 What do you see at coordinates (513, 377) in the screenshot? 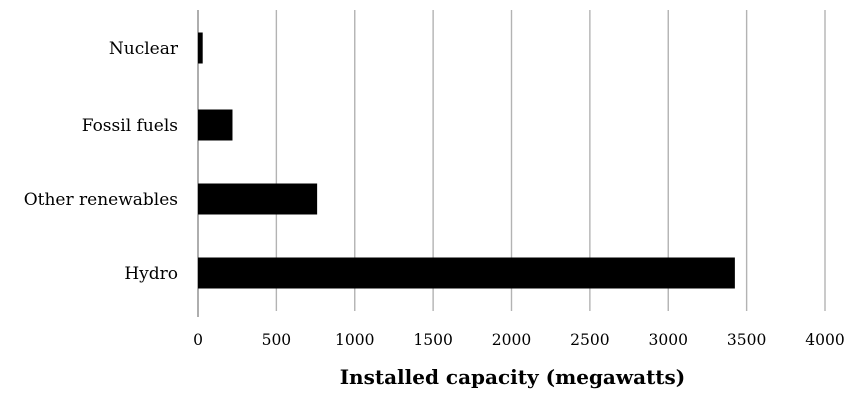
I see `x-axis-title: Installed capacity (megawatts)` at bounding box center [513, 377].